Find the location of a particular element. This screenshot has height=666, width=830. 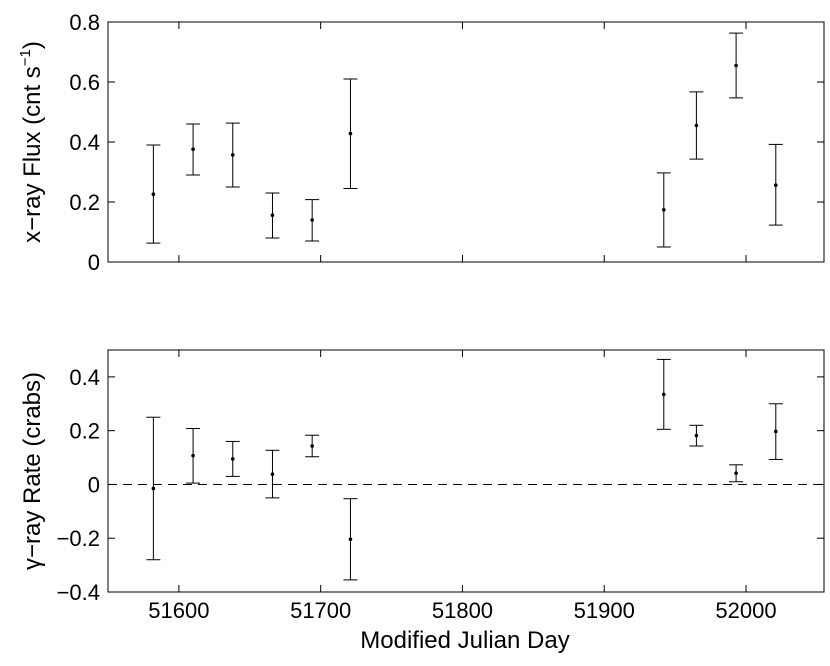

flux-y-axis-label-exponent: −1 is located at coordinates (25, 57).